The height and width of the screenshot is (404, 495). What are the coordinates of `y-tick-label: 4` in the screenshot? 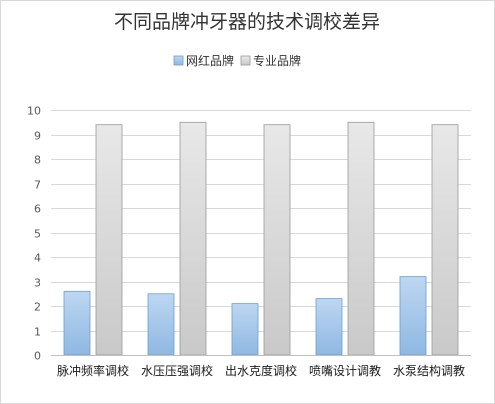 It's located at (37, 258).